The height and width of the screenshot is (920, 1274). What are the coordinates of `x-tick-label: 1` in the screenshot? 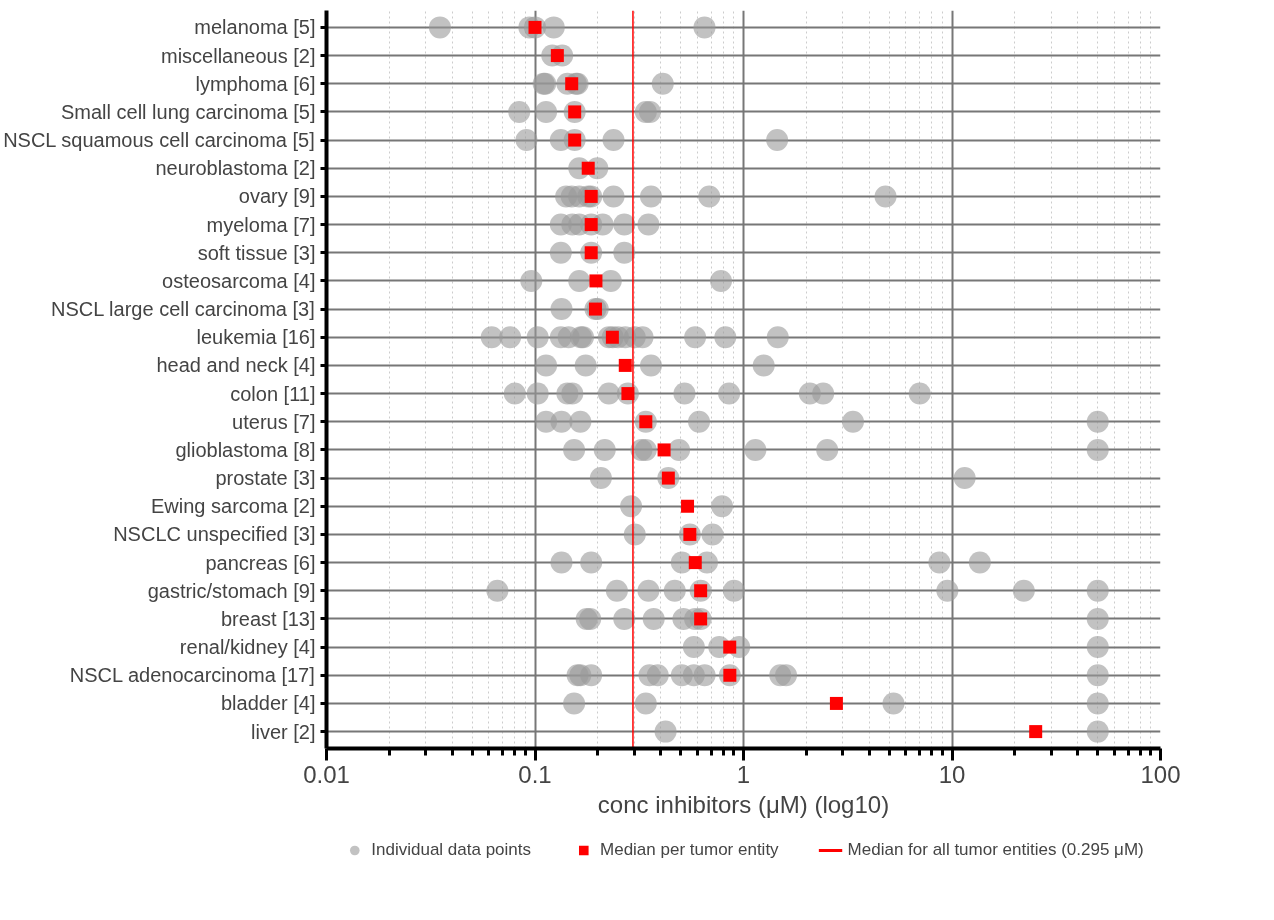 It's located at (743, 774).